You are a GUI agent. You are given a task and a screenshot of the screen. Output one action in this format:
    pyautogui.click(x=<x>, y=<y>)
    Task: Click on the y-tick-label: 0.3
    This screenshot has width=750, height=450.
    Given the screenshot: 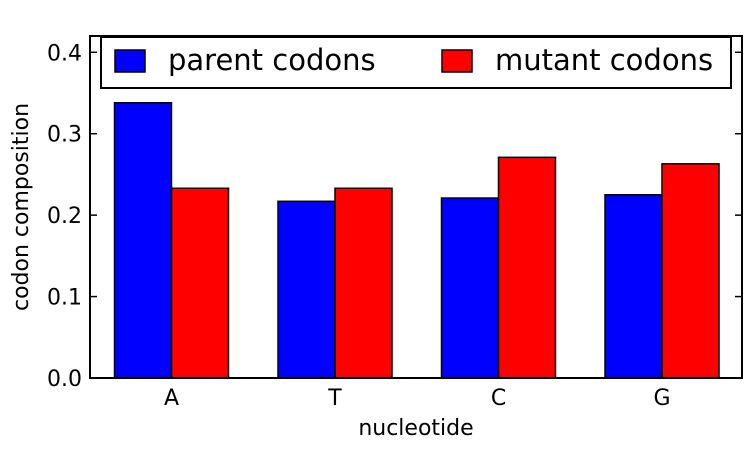 What is the action you would take?
    pyautogui.click(x=64, y=135)
    